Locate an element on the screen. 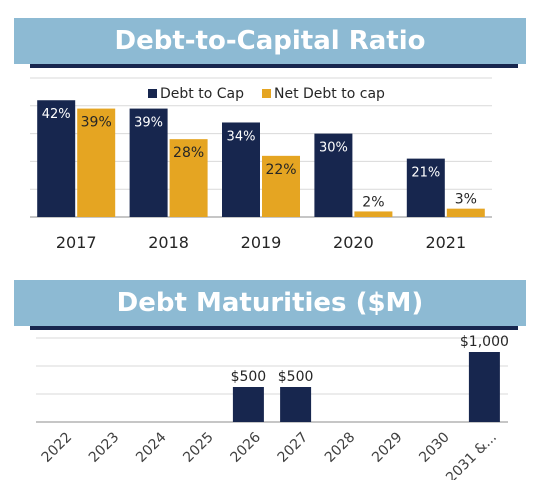 This screenshot has width=534, height=483. chart-title-bottom: Debt Maturities ($M) is located at coordinates (270, 303).